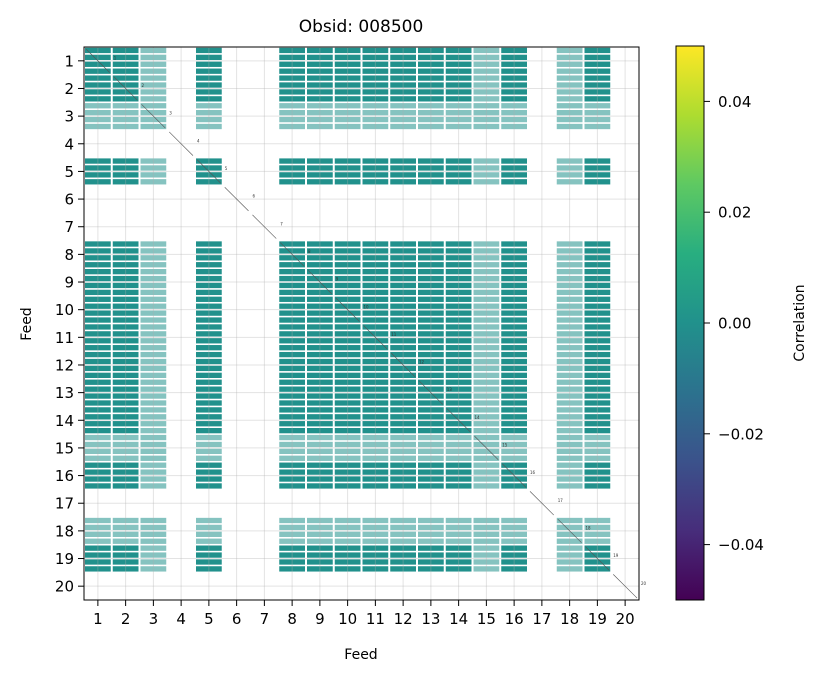  I want to click on x-tick-label: 9, so click(320, 619).